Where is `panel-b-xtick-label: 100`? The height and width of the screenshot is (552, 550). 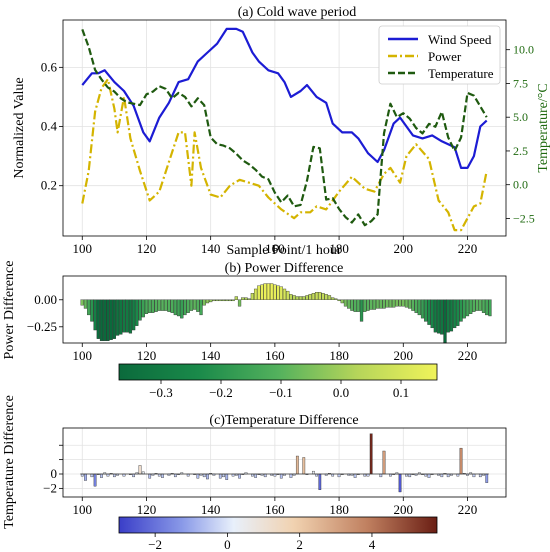
panel-b-xtick-label: 100 is located at coordinates (83, 355).